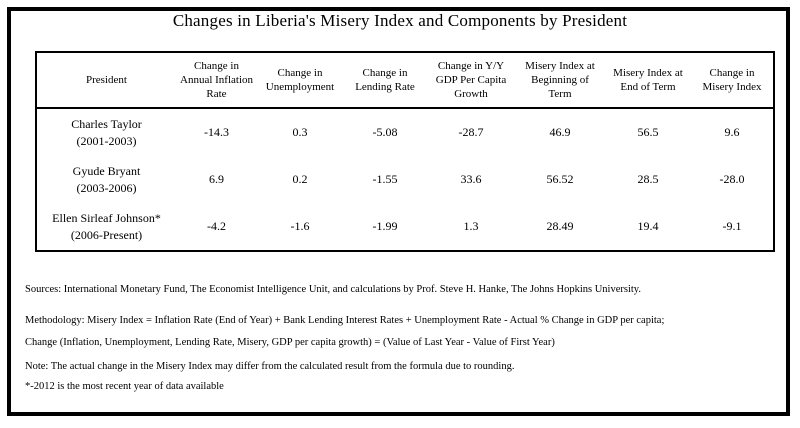 This screenshot has height=428, width=800. Describe the element at coordinates (648, 80) in the screenshot. I see `column-header-misery-end: Misery Index at End of Term` at that location.